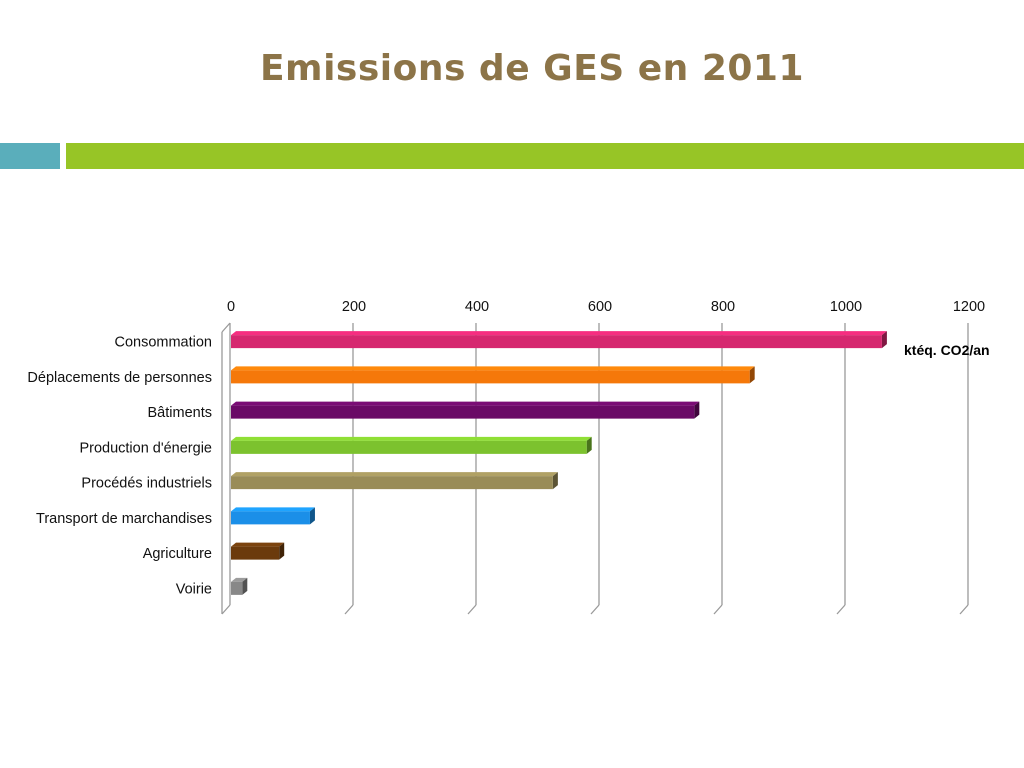 Image resolution: width=1024 pixels, height=768 pixels. Describe the element at coordinates (231, 307) in the screenshot. I see `tick-label: 0` at that location.